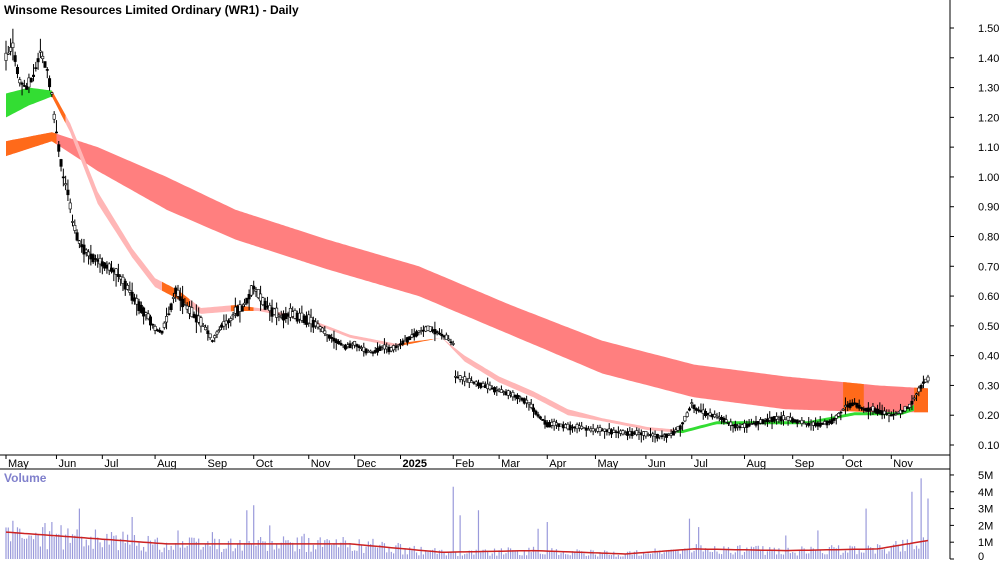  What do you see at coordinates (988, 208) in the screenshot?
I see `price-tick-label: 0.90` at bounding box center [988, 208].